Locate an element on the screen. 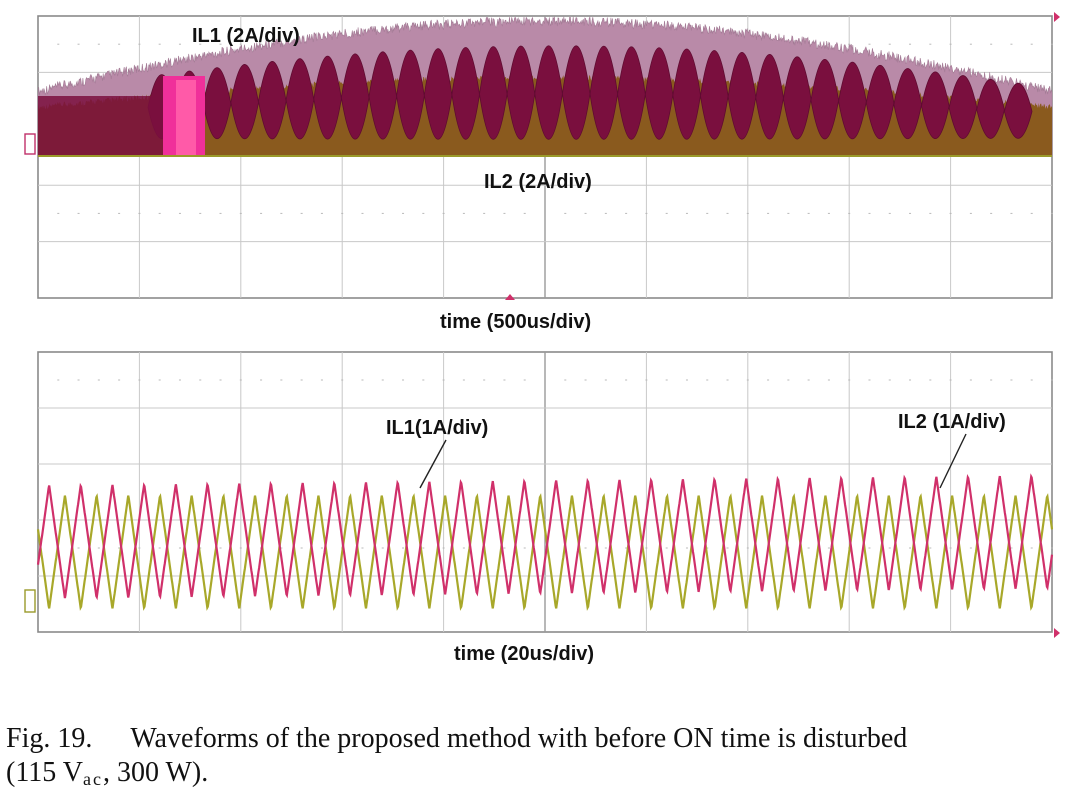 Image resolution: width=1080 pixels, height=803 pixels. top-il2-label: IL2 (2A/div) is located at coordinates (538, 182).